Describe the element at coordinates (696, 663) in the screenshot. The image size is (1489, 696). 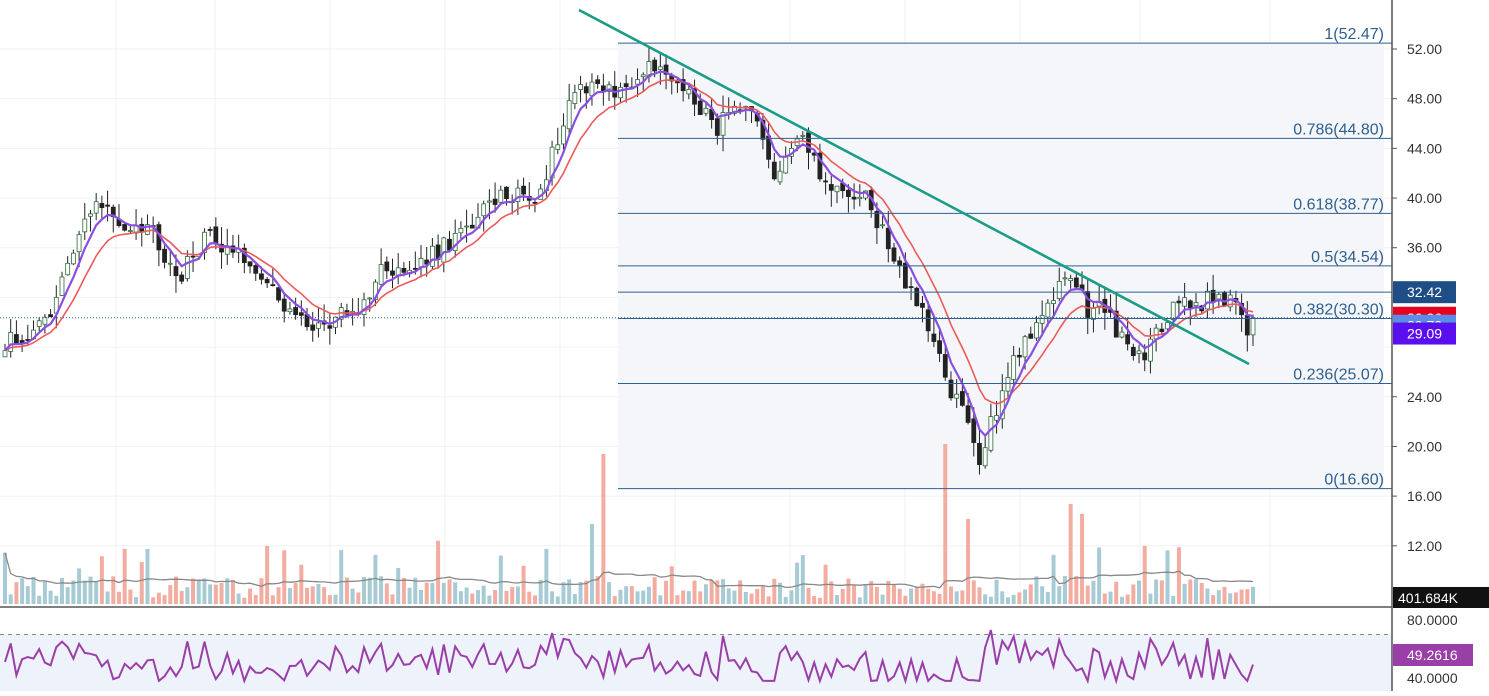
I see `rsi-band-fill` at that location.